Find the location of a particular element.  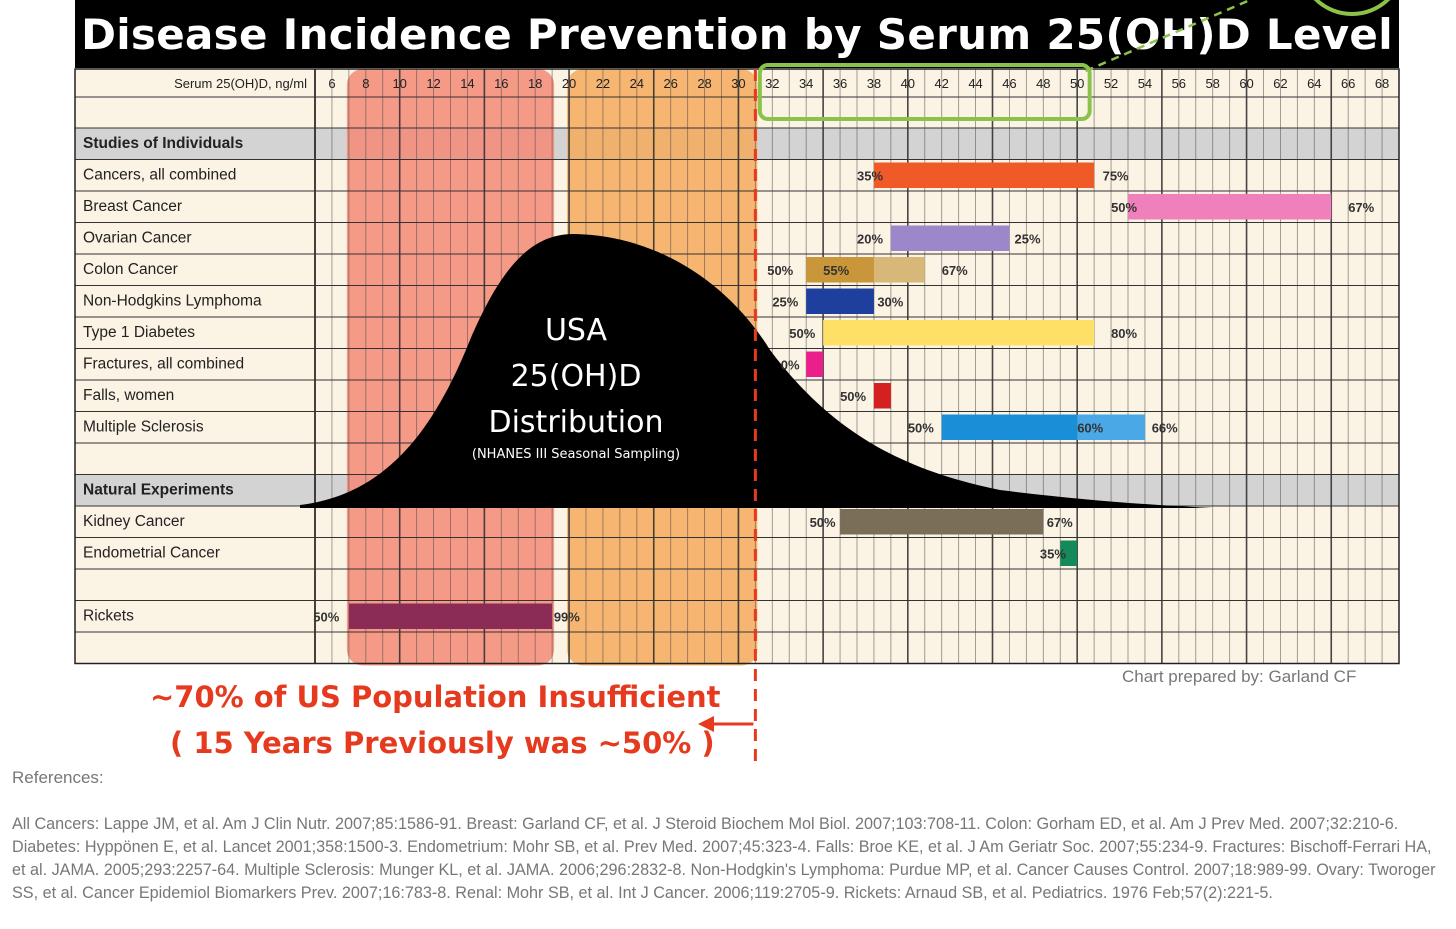

x-tick-label: 34 is located at coordinates (806, 83).